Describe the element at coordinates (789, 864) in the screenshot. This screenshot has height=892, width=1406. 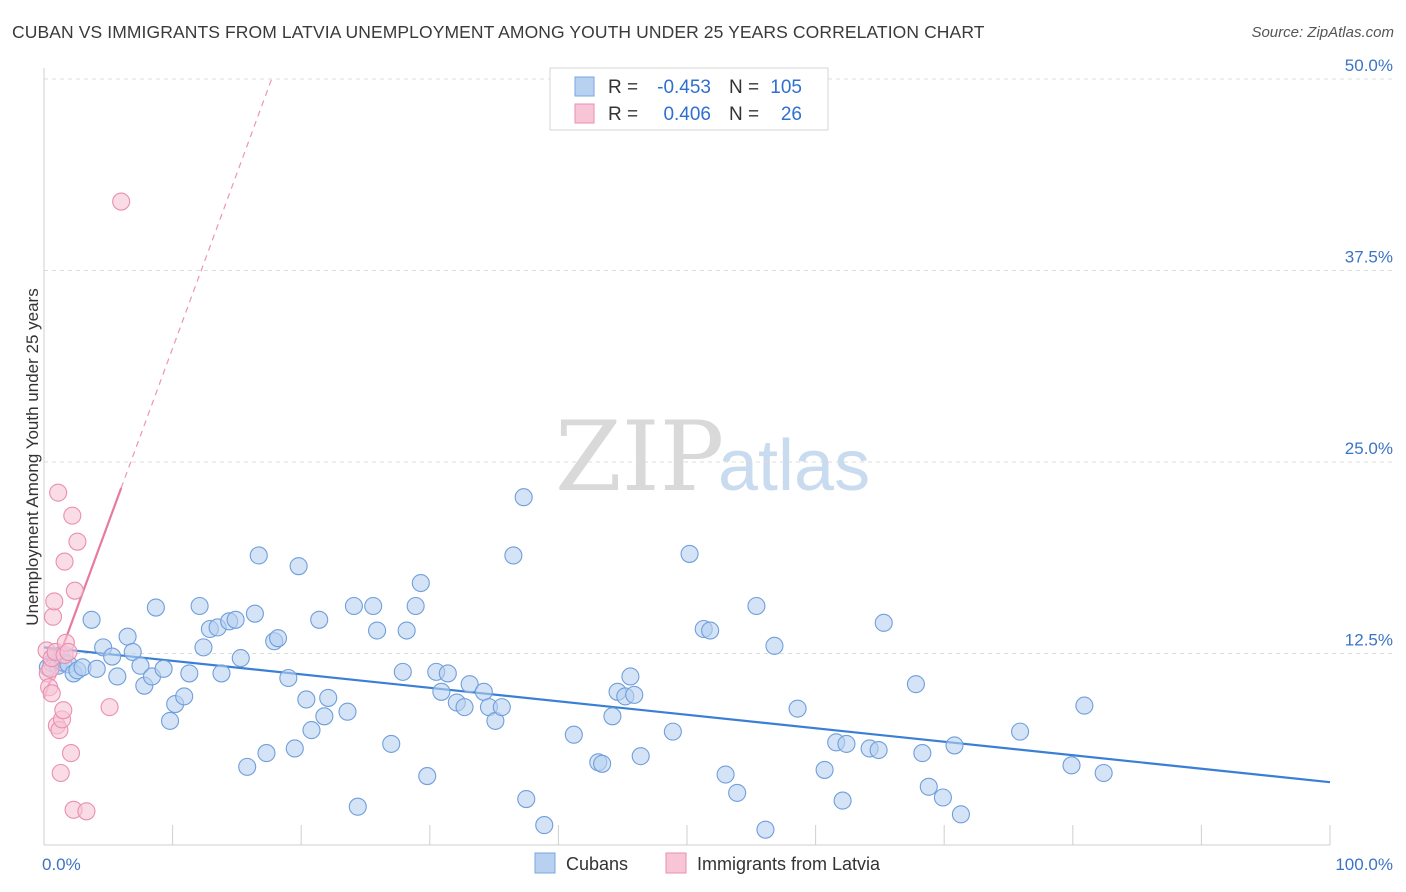
I see `bottom-legend-label-latvia: Immigrants from Latvia` at that location.